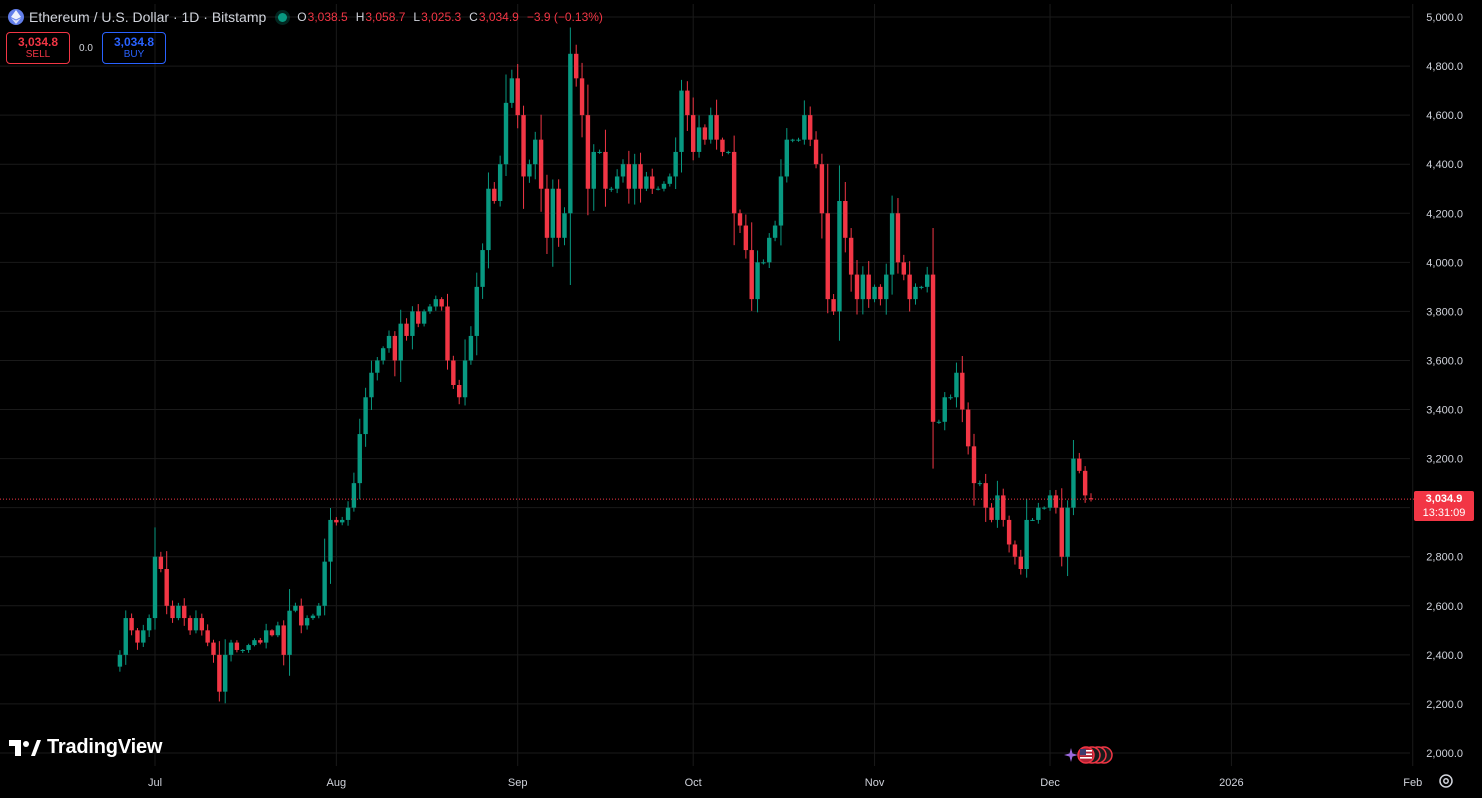 The height and width of the screenshot is (798, 1482). I want to click on market-status-dot, so click(283, 17).